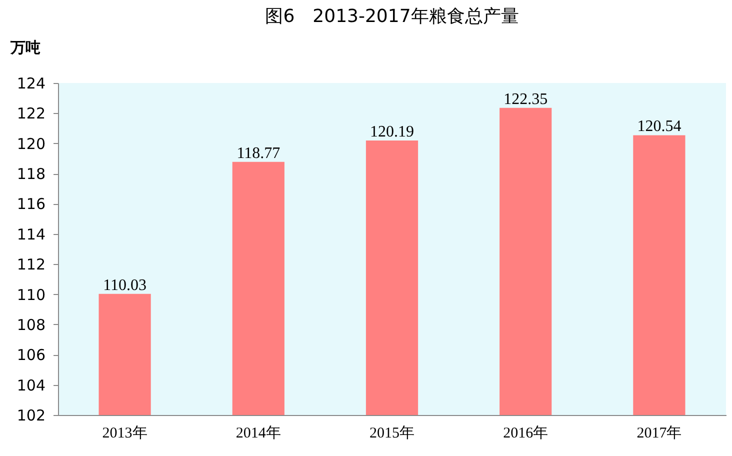  What do you see at coordinates (31, 265) in the screenshot?
I see `y-tick-label: 112` at bounding box center [31, 265].